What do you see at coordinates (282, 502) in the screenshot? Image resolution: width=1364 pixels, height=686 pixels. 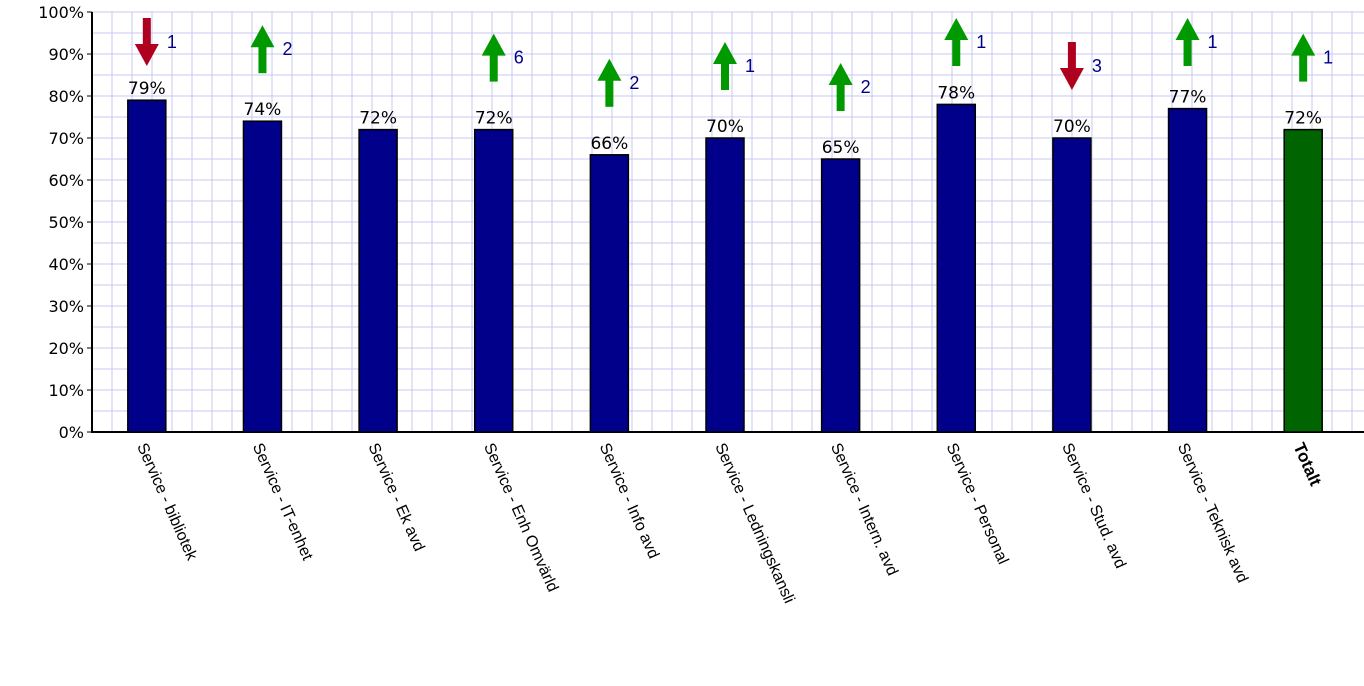 I see `category-label: Service - IT-enhet` at bounding box center [282, 502].